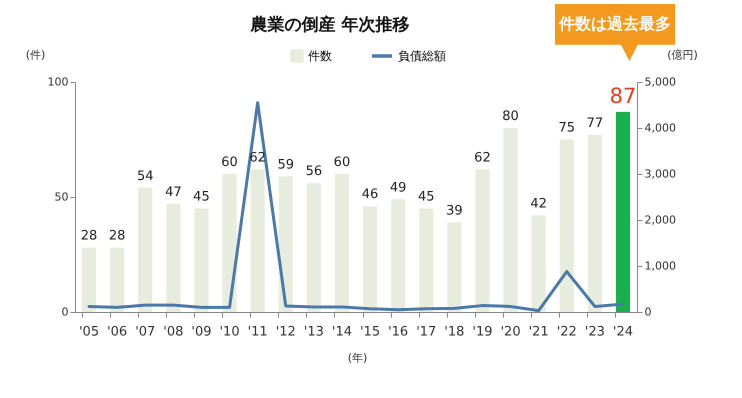 The height and width of the screenshot is (398, 742). I want to click on data-label: 59, so click(285, 164).